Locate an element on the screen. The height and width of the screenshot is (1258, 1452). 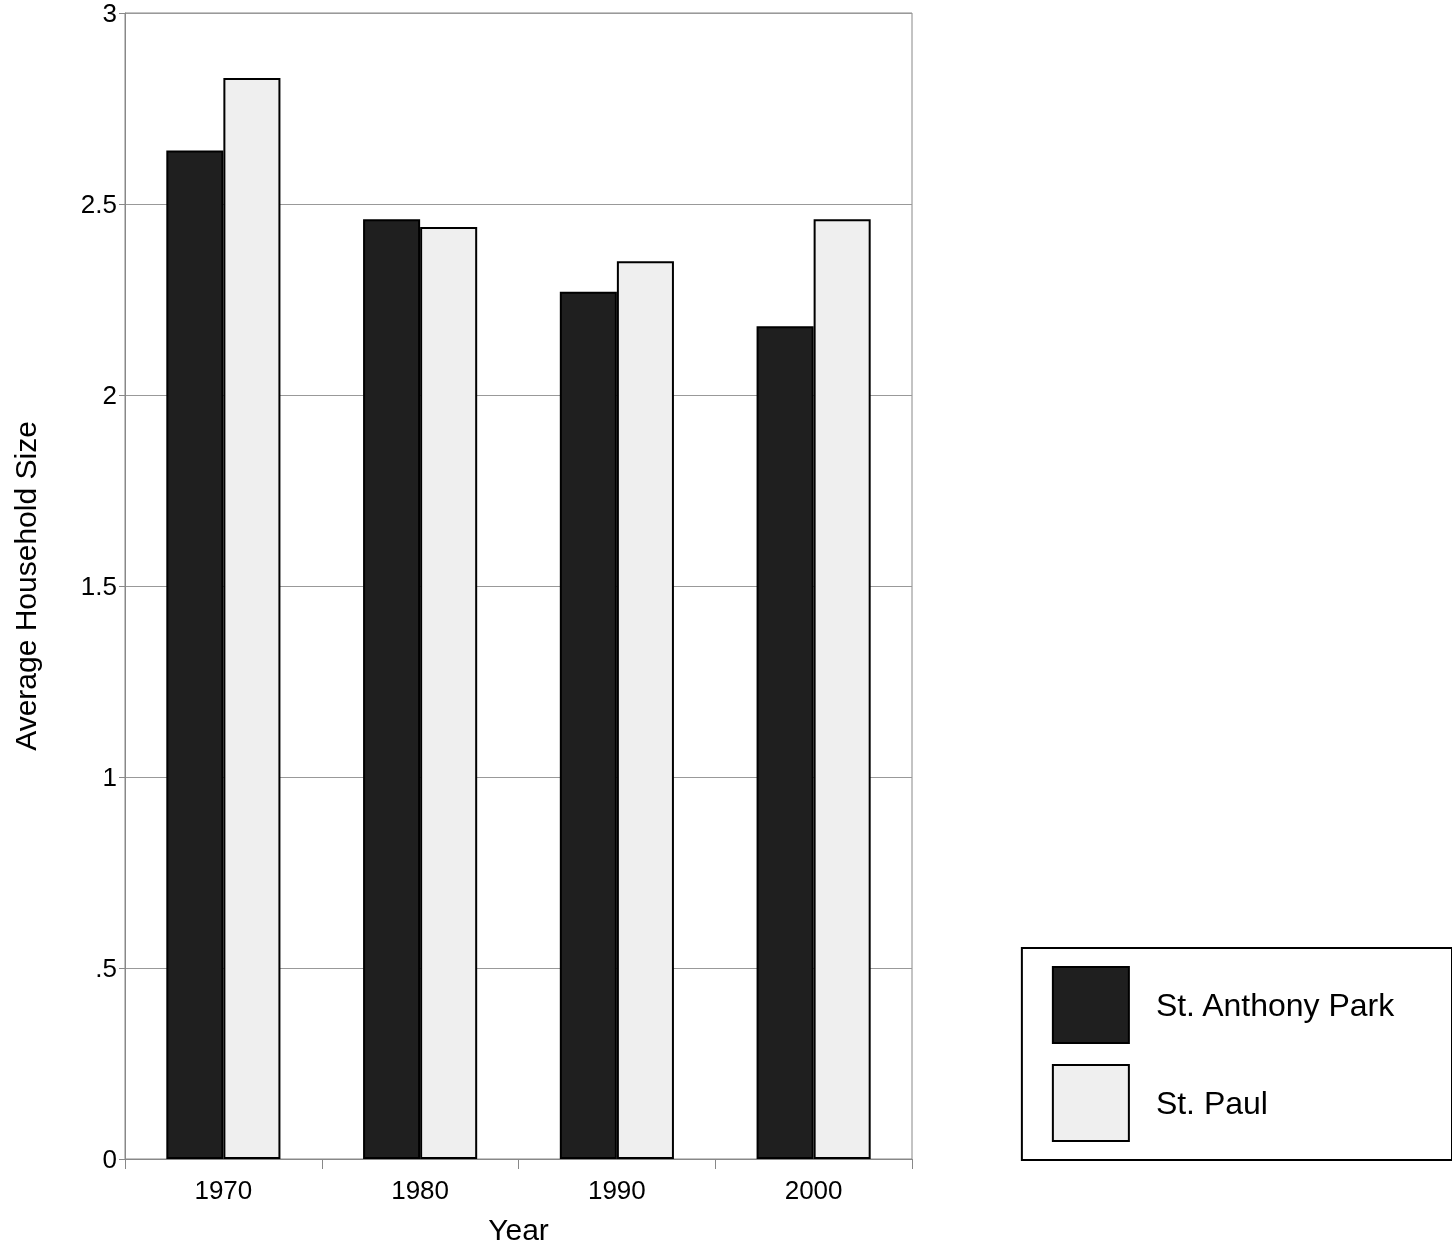
y-tick-label: 1 is located at coordinates (109, 777).